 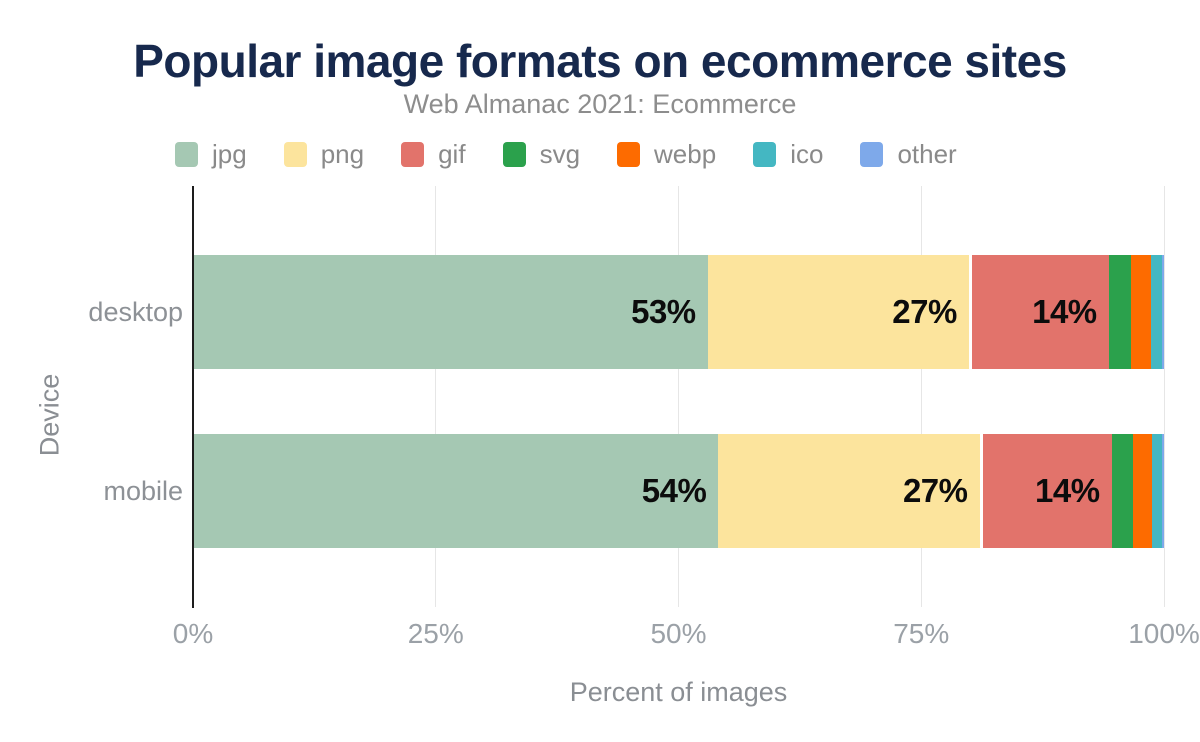 I want to click on legend-swatch-jpg, so click(x=186, y=154).